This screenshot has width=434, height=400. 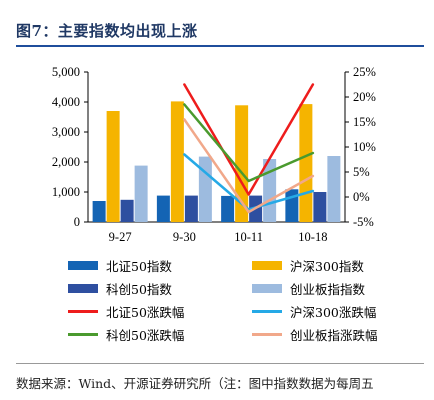 What do you see at coordinates (364, 147) in the screenshot?
I see `right-tick-label: 10%` at bounding box center [364, 147].